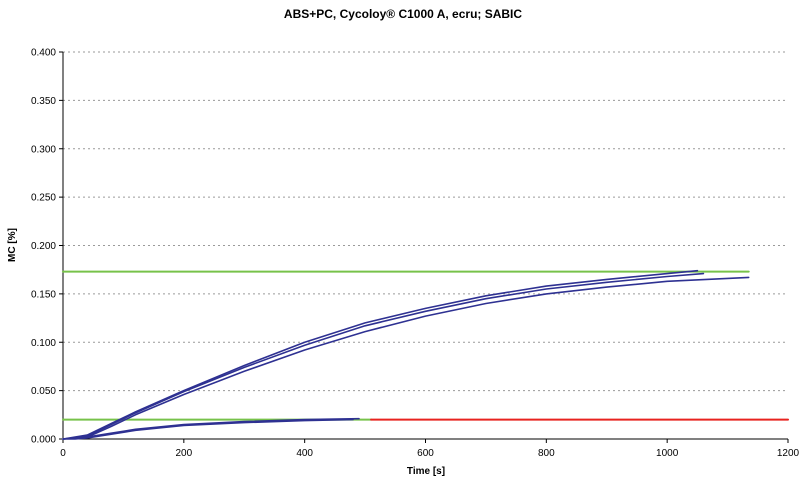 This screenshot has height=483, width=803. What do you see at coordinates (63, 453) in the screenshot?
I see `x-tick-label: 0` at bounding box center [63, 453].